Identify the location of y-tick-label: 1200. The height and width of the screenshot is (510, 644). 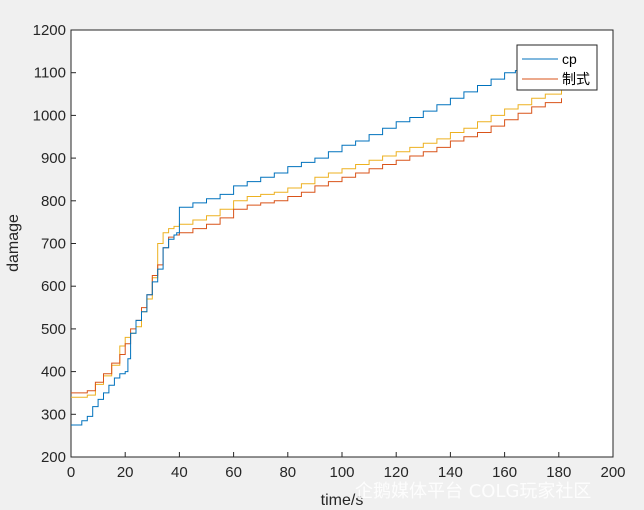
(49, 30).